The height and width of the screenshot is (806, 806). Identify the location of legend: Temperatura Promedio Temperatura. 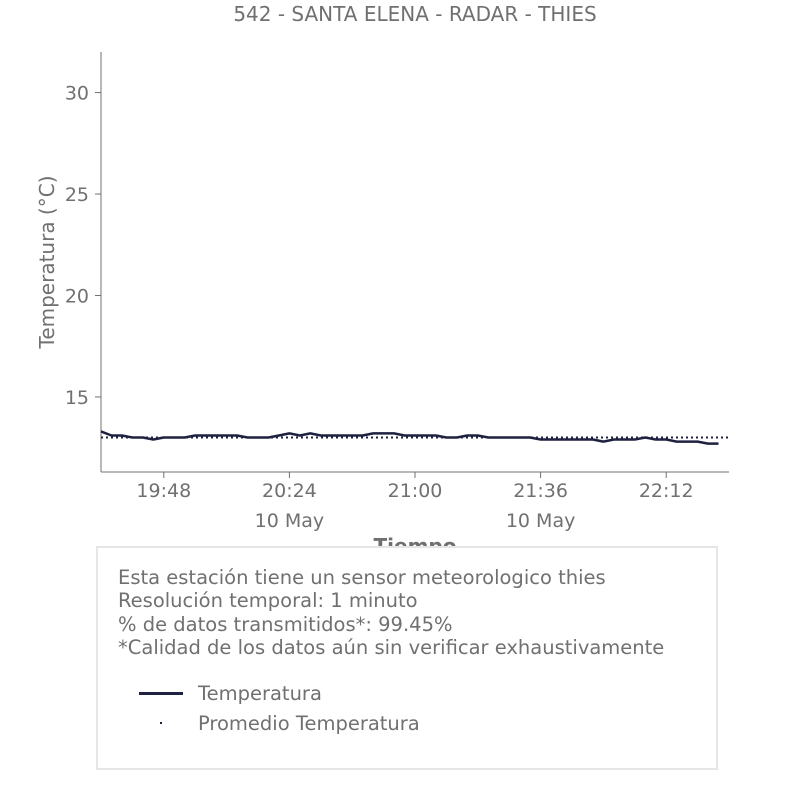
(279, 708).